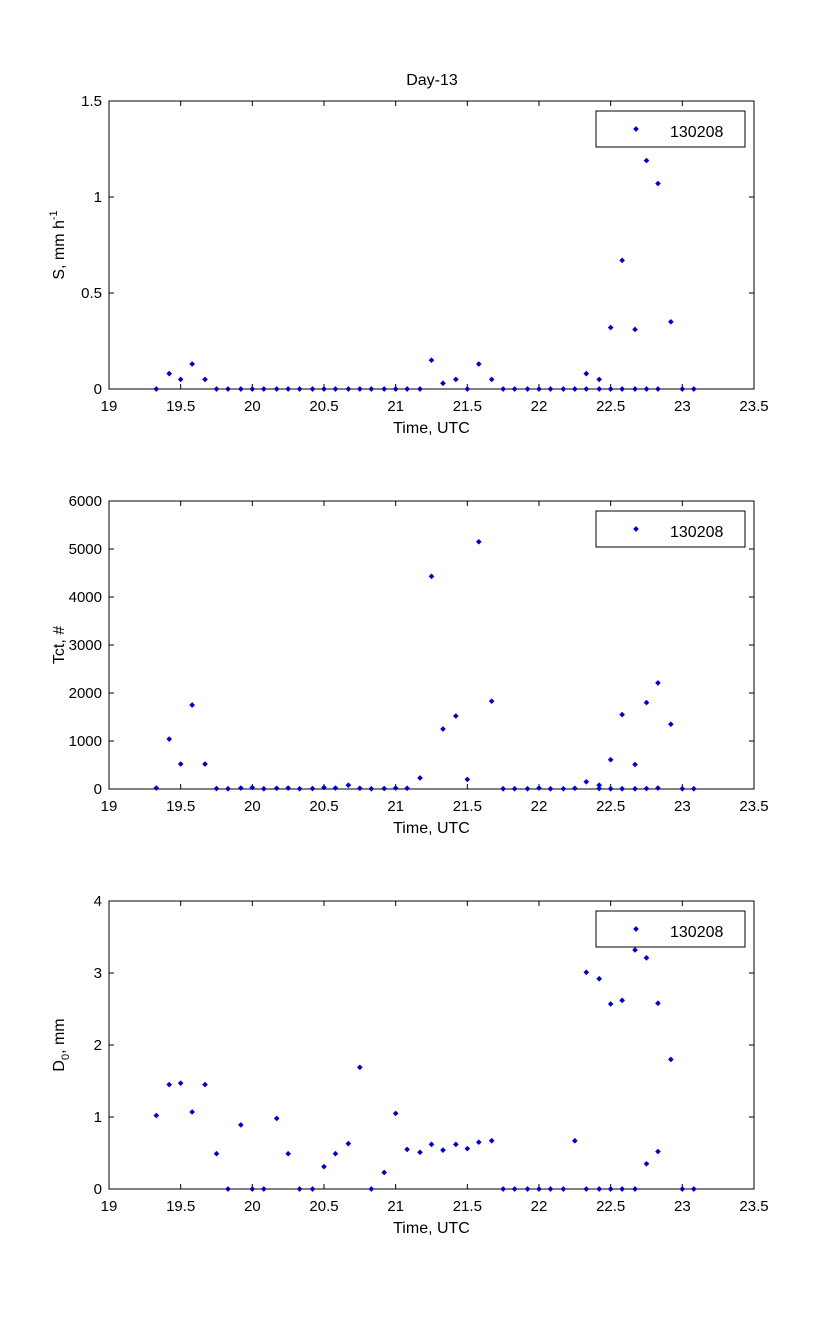 Image resolution: width=833 pixels, height=1334 pixels. I want to click on x-tick-label: 20, so click(252, 806).